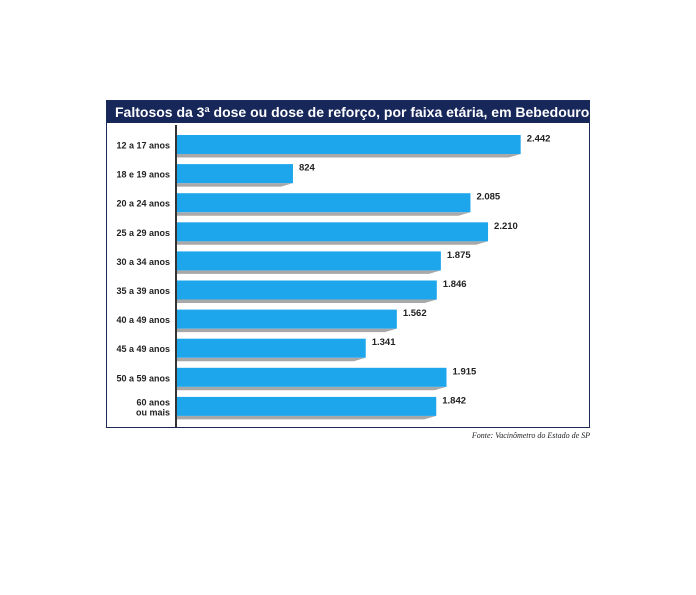 This screenshot has height=595, width=696. What do you see at coordinates (143, 175) in the screenshot?
I see `category-label: 18 e 19 anos` at bounding box center [143, 175].